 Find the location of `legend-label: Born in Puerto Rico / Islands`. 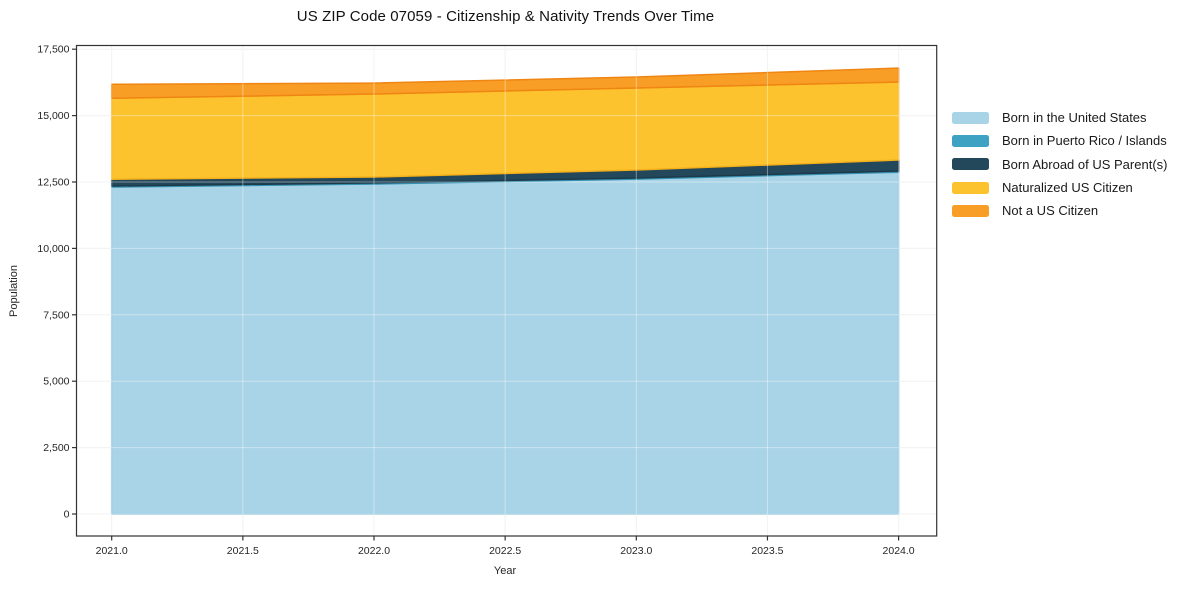

legend-label: Born in Puerto Rico / Islands is located at coordinates (1084, 141).